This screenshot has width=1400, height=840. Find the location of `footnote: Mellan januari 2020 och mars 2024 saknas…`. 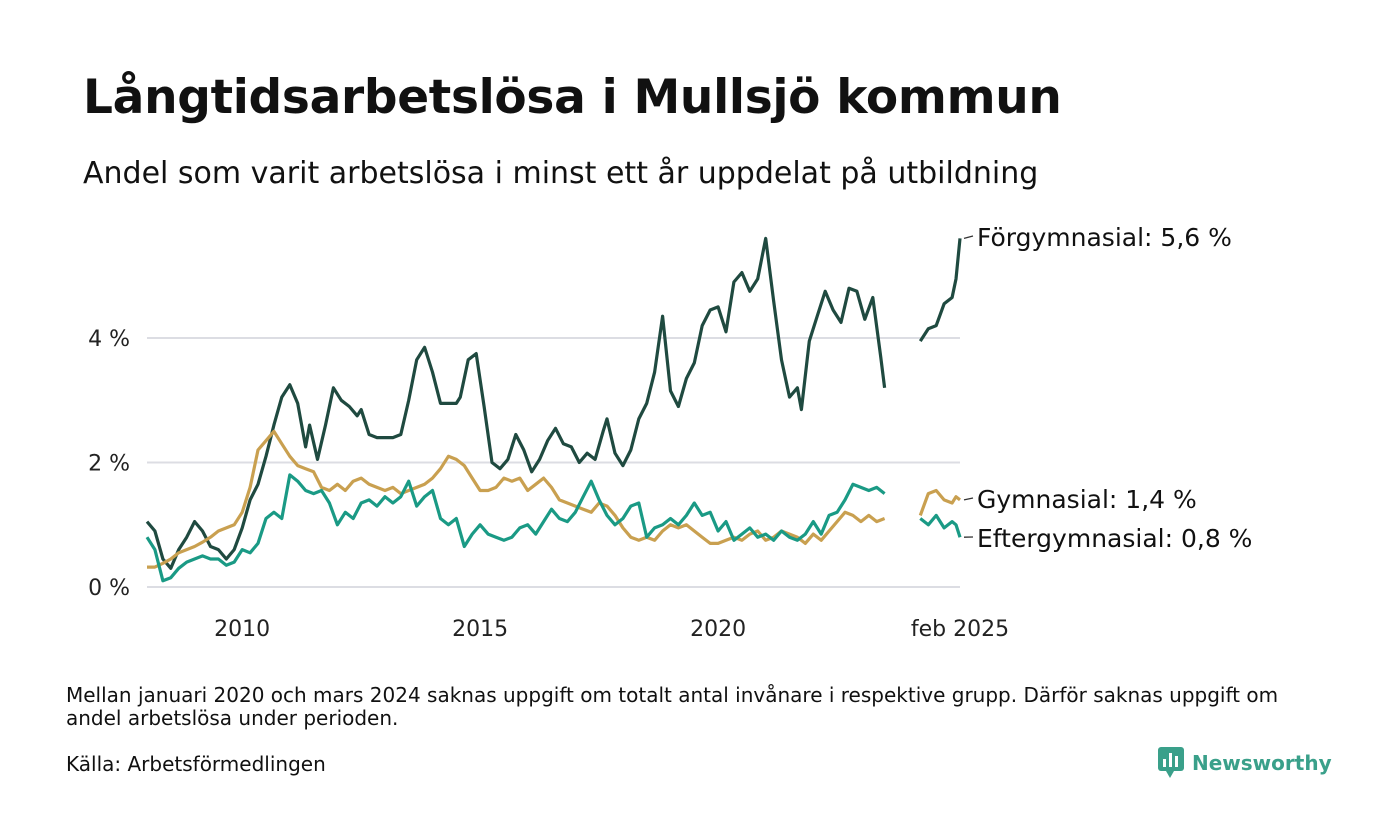

footnote: Mellan januari 2020 och mars 2024 saknas… is located at coordinates (672, 706).